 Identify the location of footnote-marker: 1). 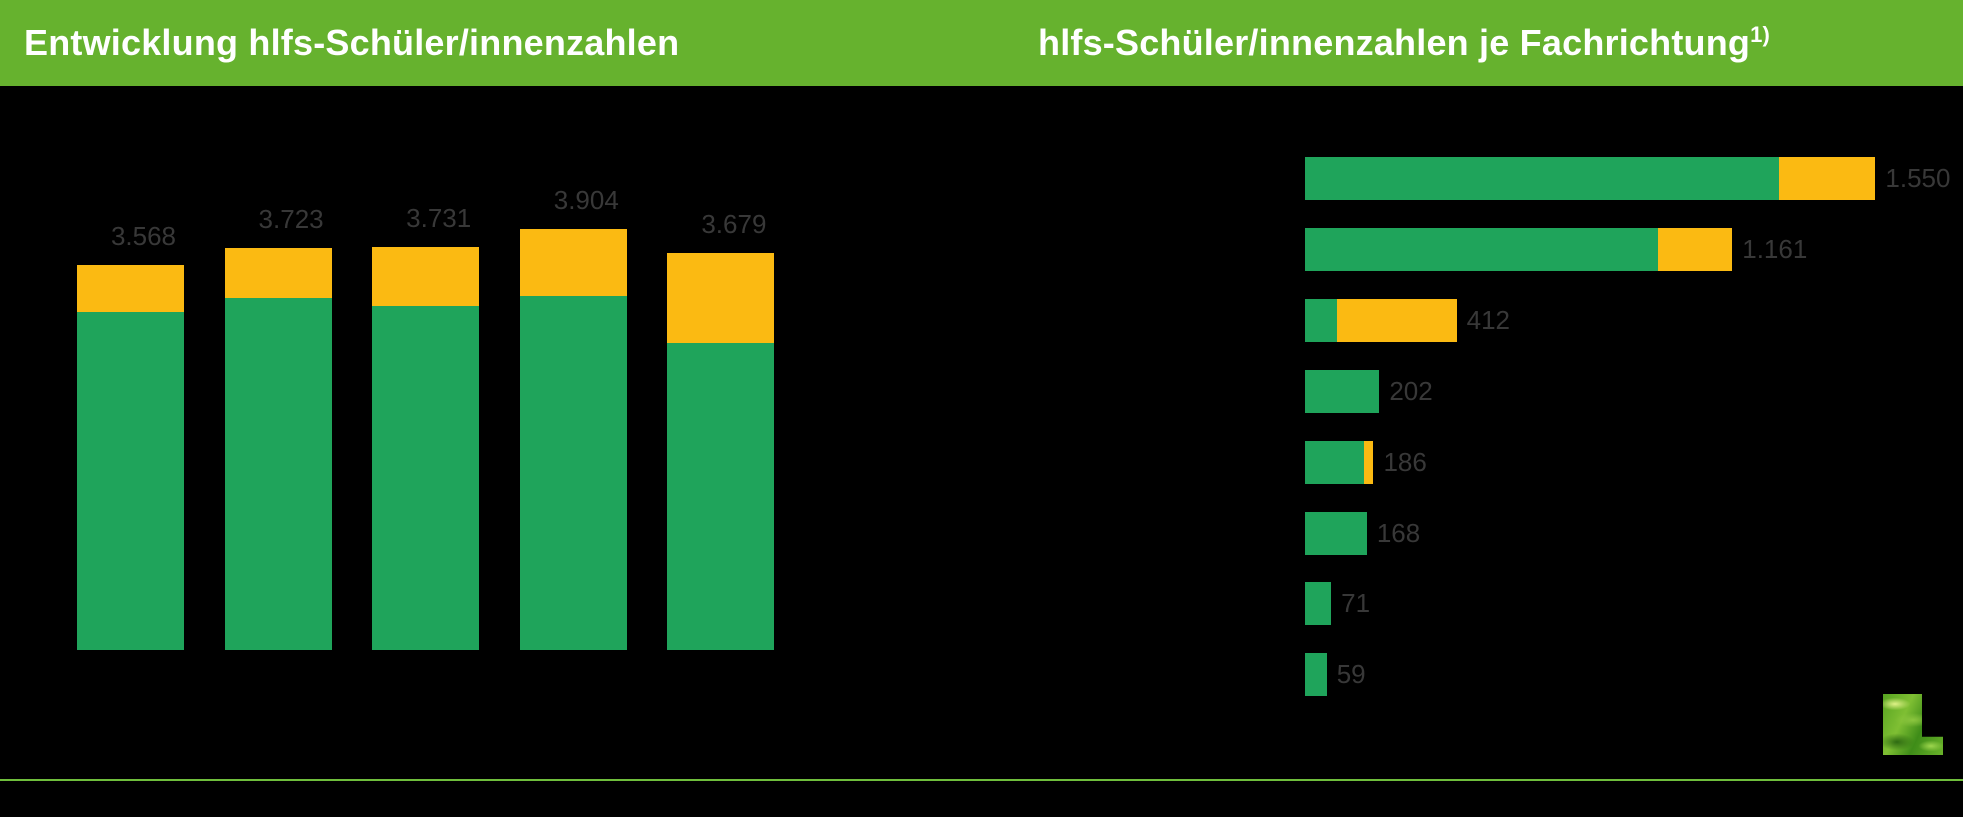
(1760, 34).